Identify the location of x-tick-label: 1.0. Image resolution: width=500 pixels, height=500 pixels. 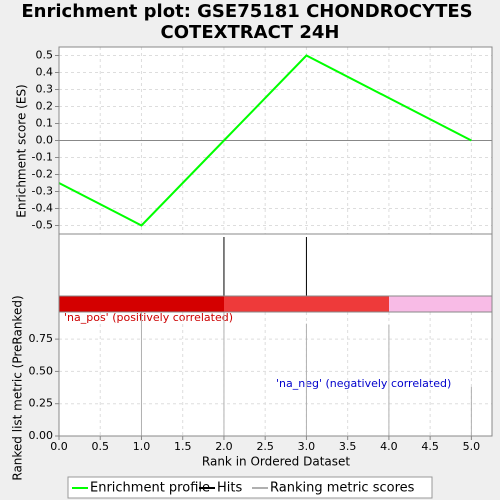
(142, 446).